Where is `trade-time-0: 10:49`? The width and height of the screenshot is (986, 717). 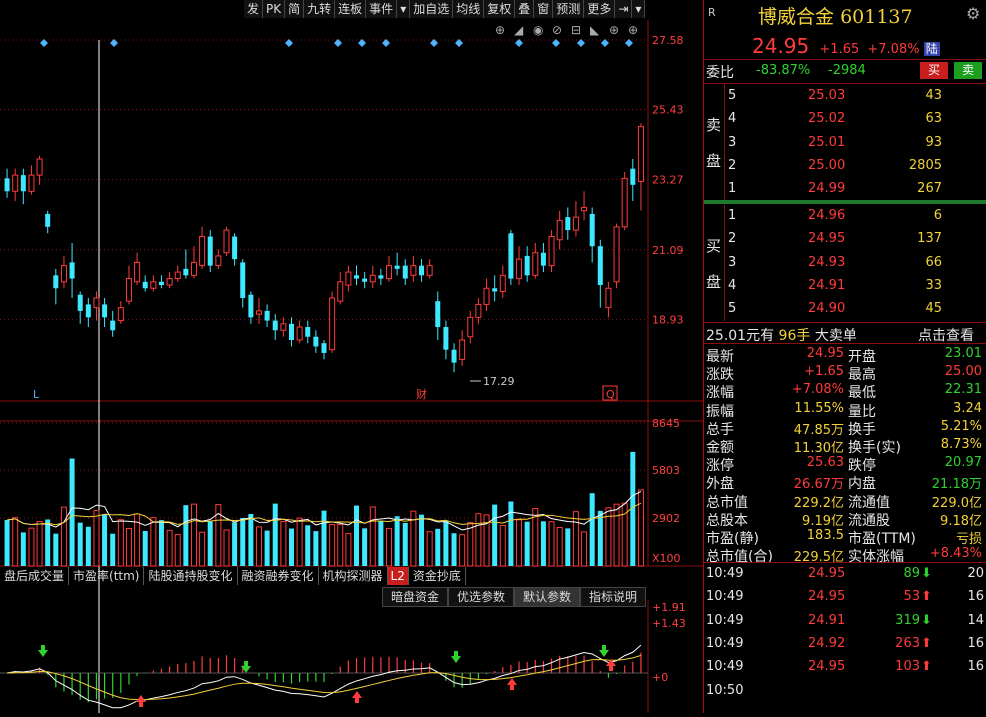
trade-time-0: 10:49 is located at coordinates (725, 573).